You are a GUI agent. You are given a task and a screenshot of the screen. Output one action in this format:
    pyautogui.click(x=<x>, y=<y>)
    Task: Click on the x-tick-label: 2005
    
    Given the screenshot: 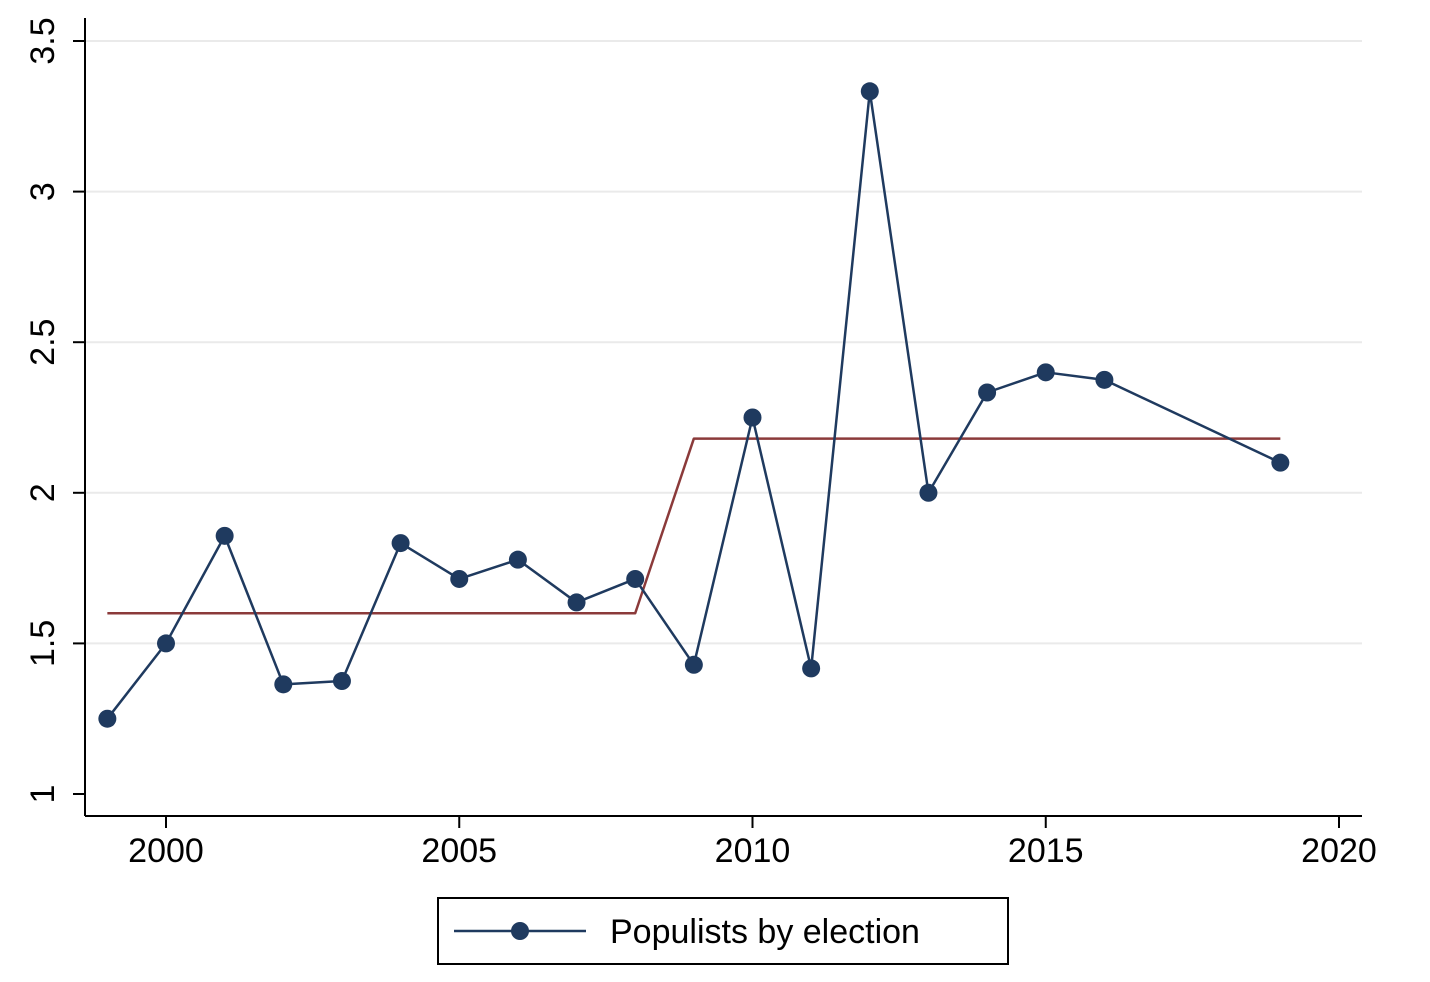 What is the action you would take?
    pyautogui.click(x=459, y=851)
    